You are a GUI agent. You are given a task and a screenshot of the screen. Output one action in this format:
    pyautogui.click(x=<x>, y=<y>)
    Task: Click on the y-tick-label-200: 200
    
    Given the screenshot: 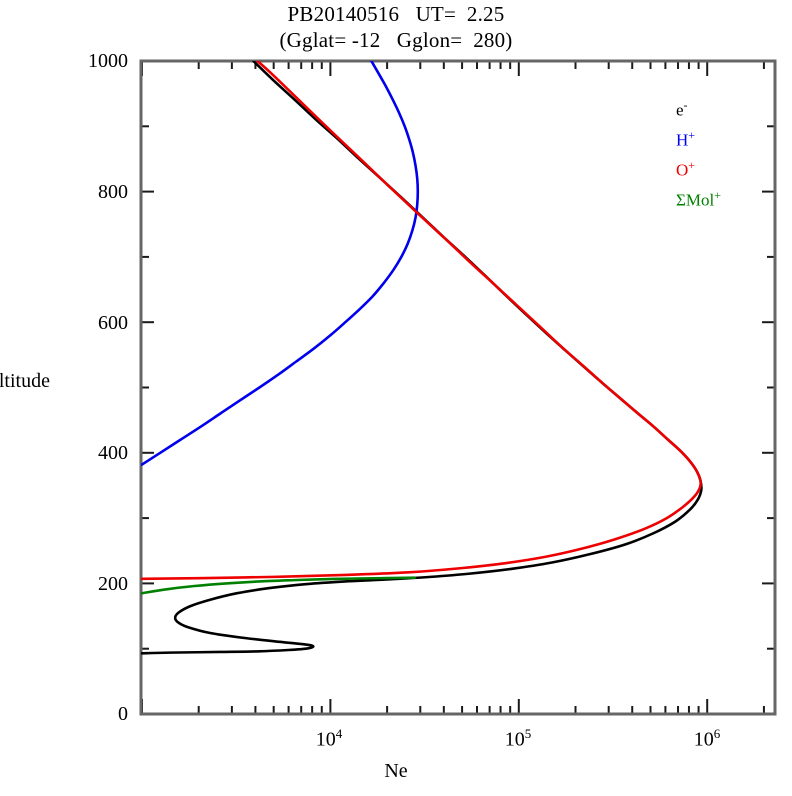 What is the action you would take?
    pyautogui.click(x=113, y=584)
    